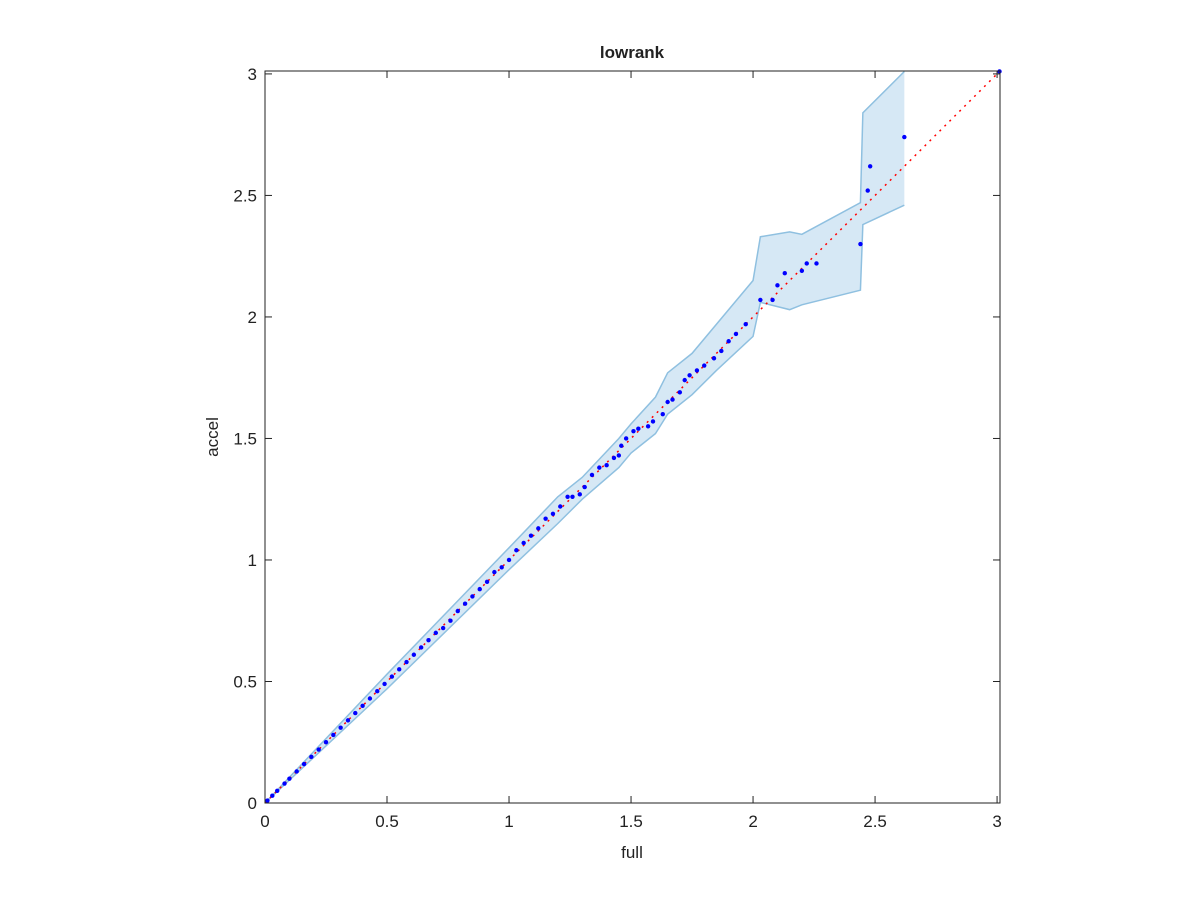  Describe the element at coordinates (245, 681) in the screenshot. I see `y-tick-label: 0.5` at that location.